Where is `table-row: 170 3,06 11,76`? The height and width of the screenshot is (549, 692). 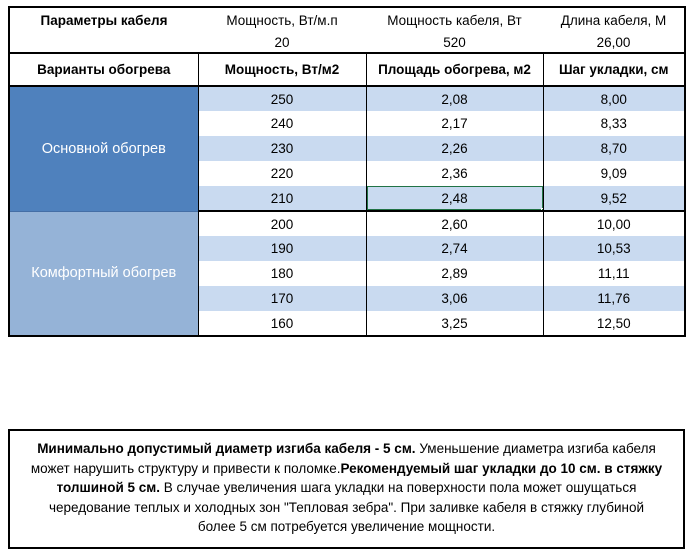 table-row: 170 3,06 11,76 is located at coordinates (347, 298).